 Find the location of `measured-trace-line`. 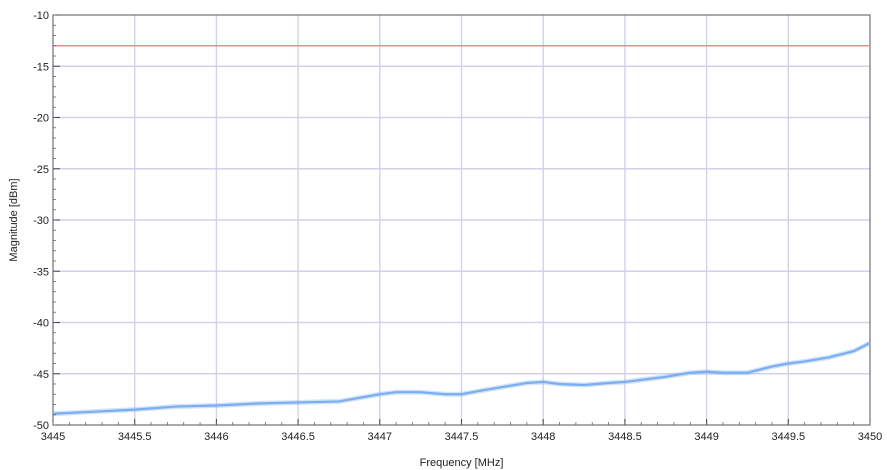

measured-trace-line is located at coordinates (461, 378).